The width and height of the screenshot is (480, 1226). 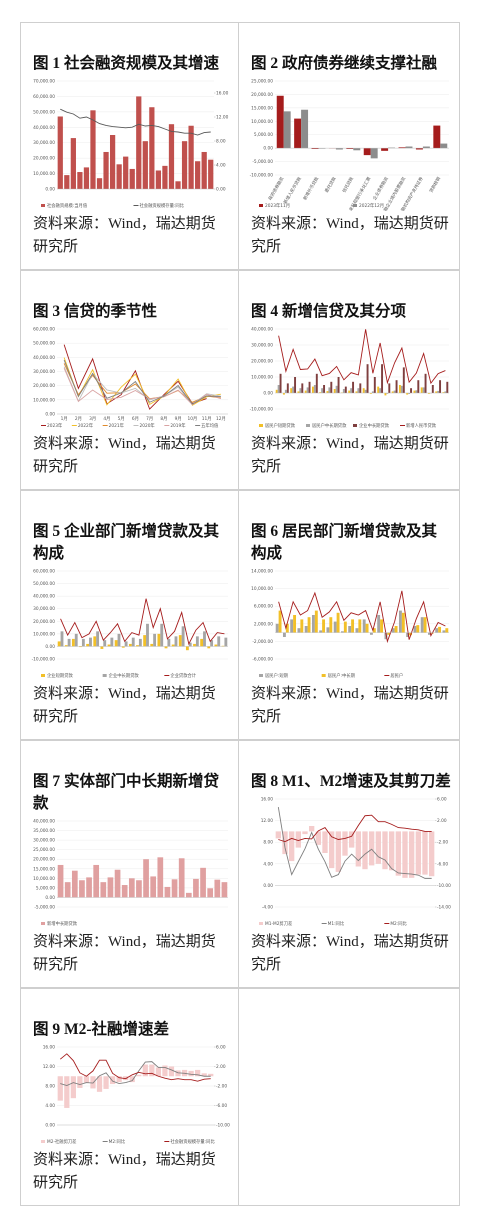 What do you see at coordinates (262, 95) in the screenshot?
I see `y-tick-label: 20,000.00` at bounding box center [262, 95].